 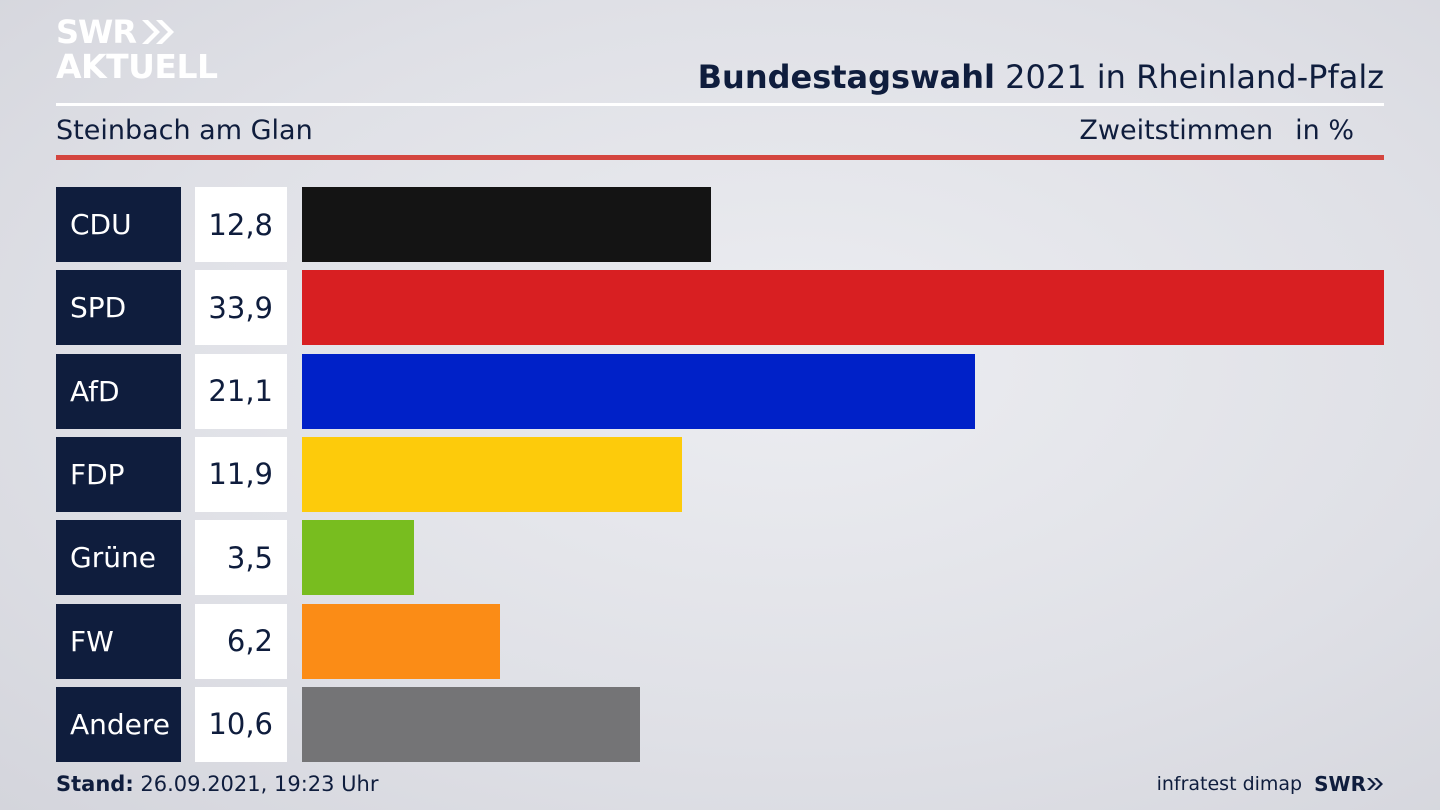 What do you see at coordinates (118, 224) in the screenshot?
I see `party-label: CDU` at bounding box center [118, 224].